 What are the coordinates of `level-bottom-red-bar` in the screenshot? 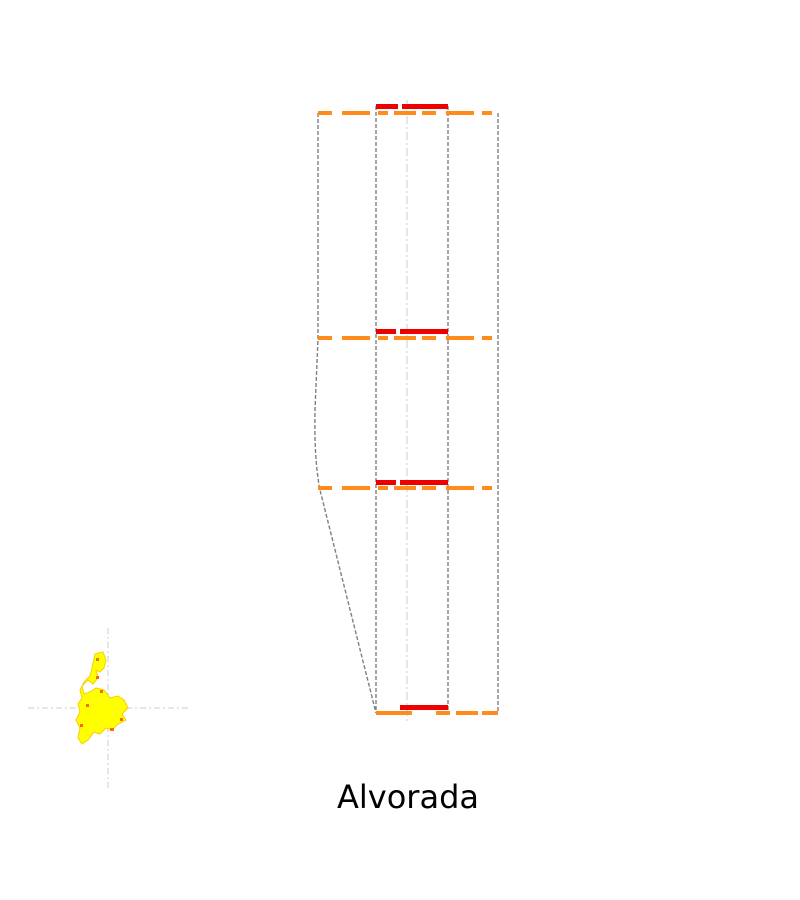 It's located at (424, 707).